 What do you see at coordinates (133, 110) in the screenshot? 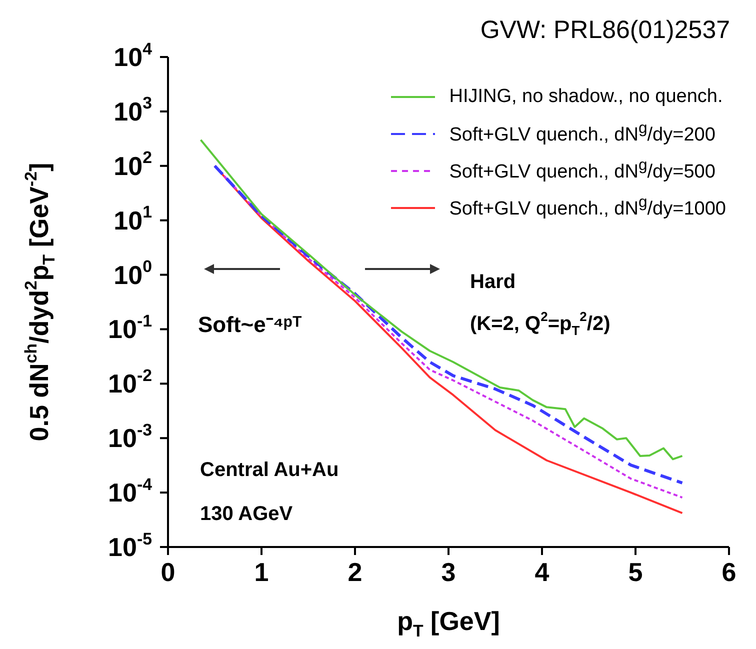
I see `y-tick-label: 10$^{3}$` at bounding box center [133, 110].